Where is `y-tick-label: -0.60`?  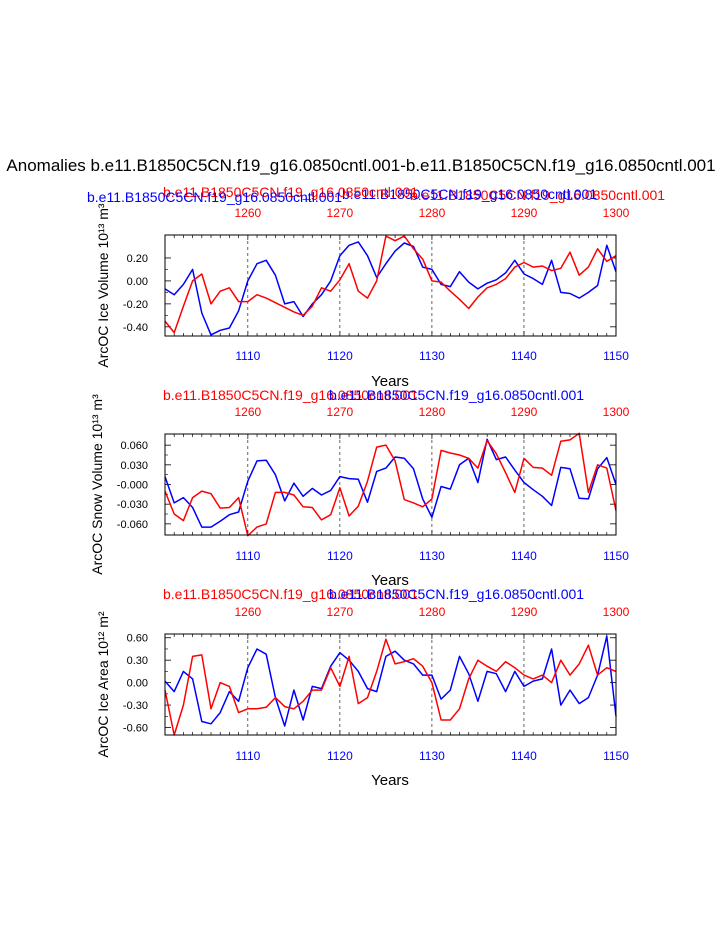
y-tick-label: -0.60 is located at coordinates (135, 729).